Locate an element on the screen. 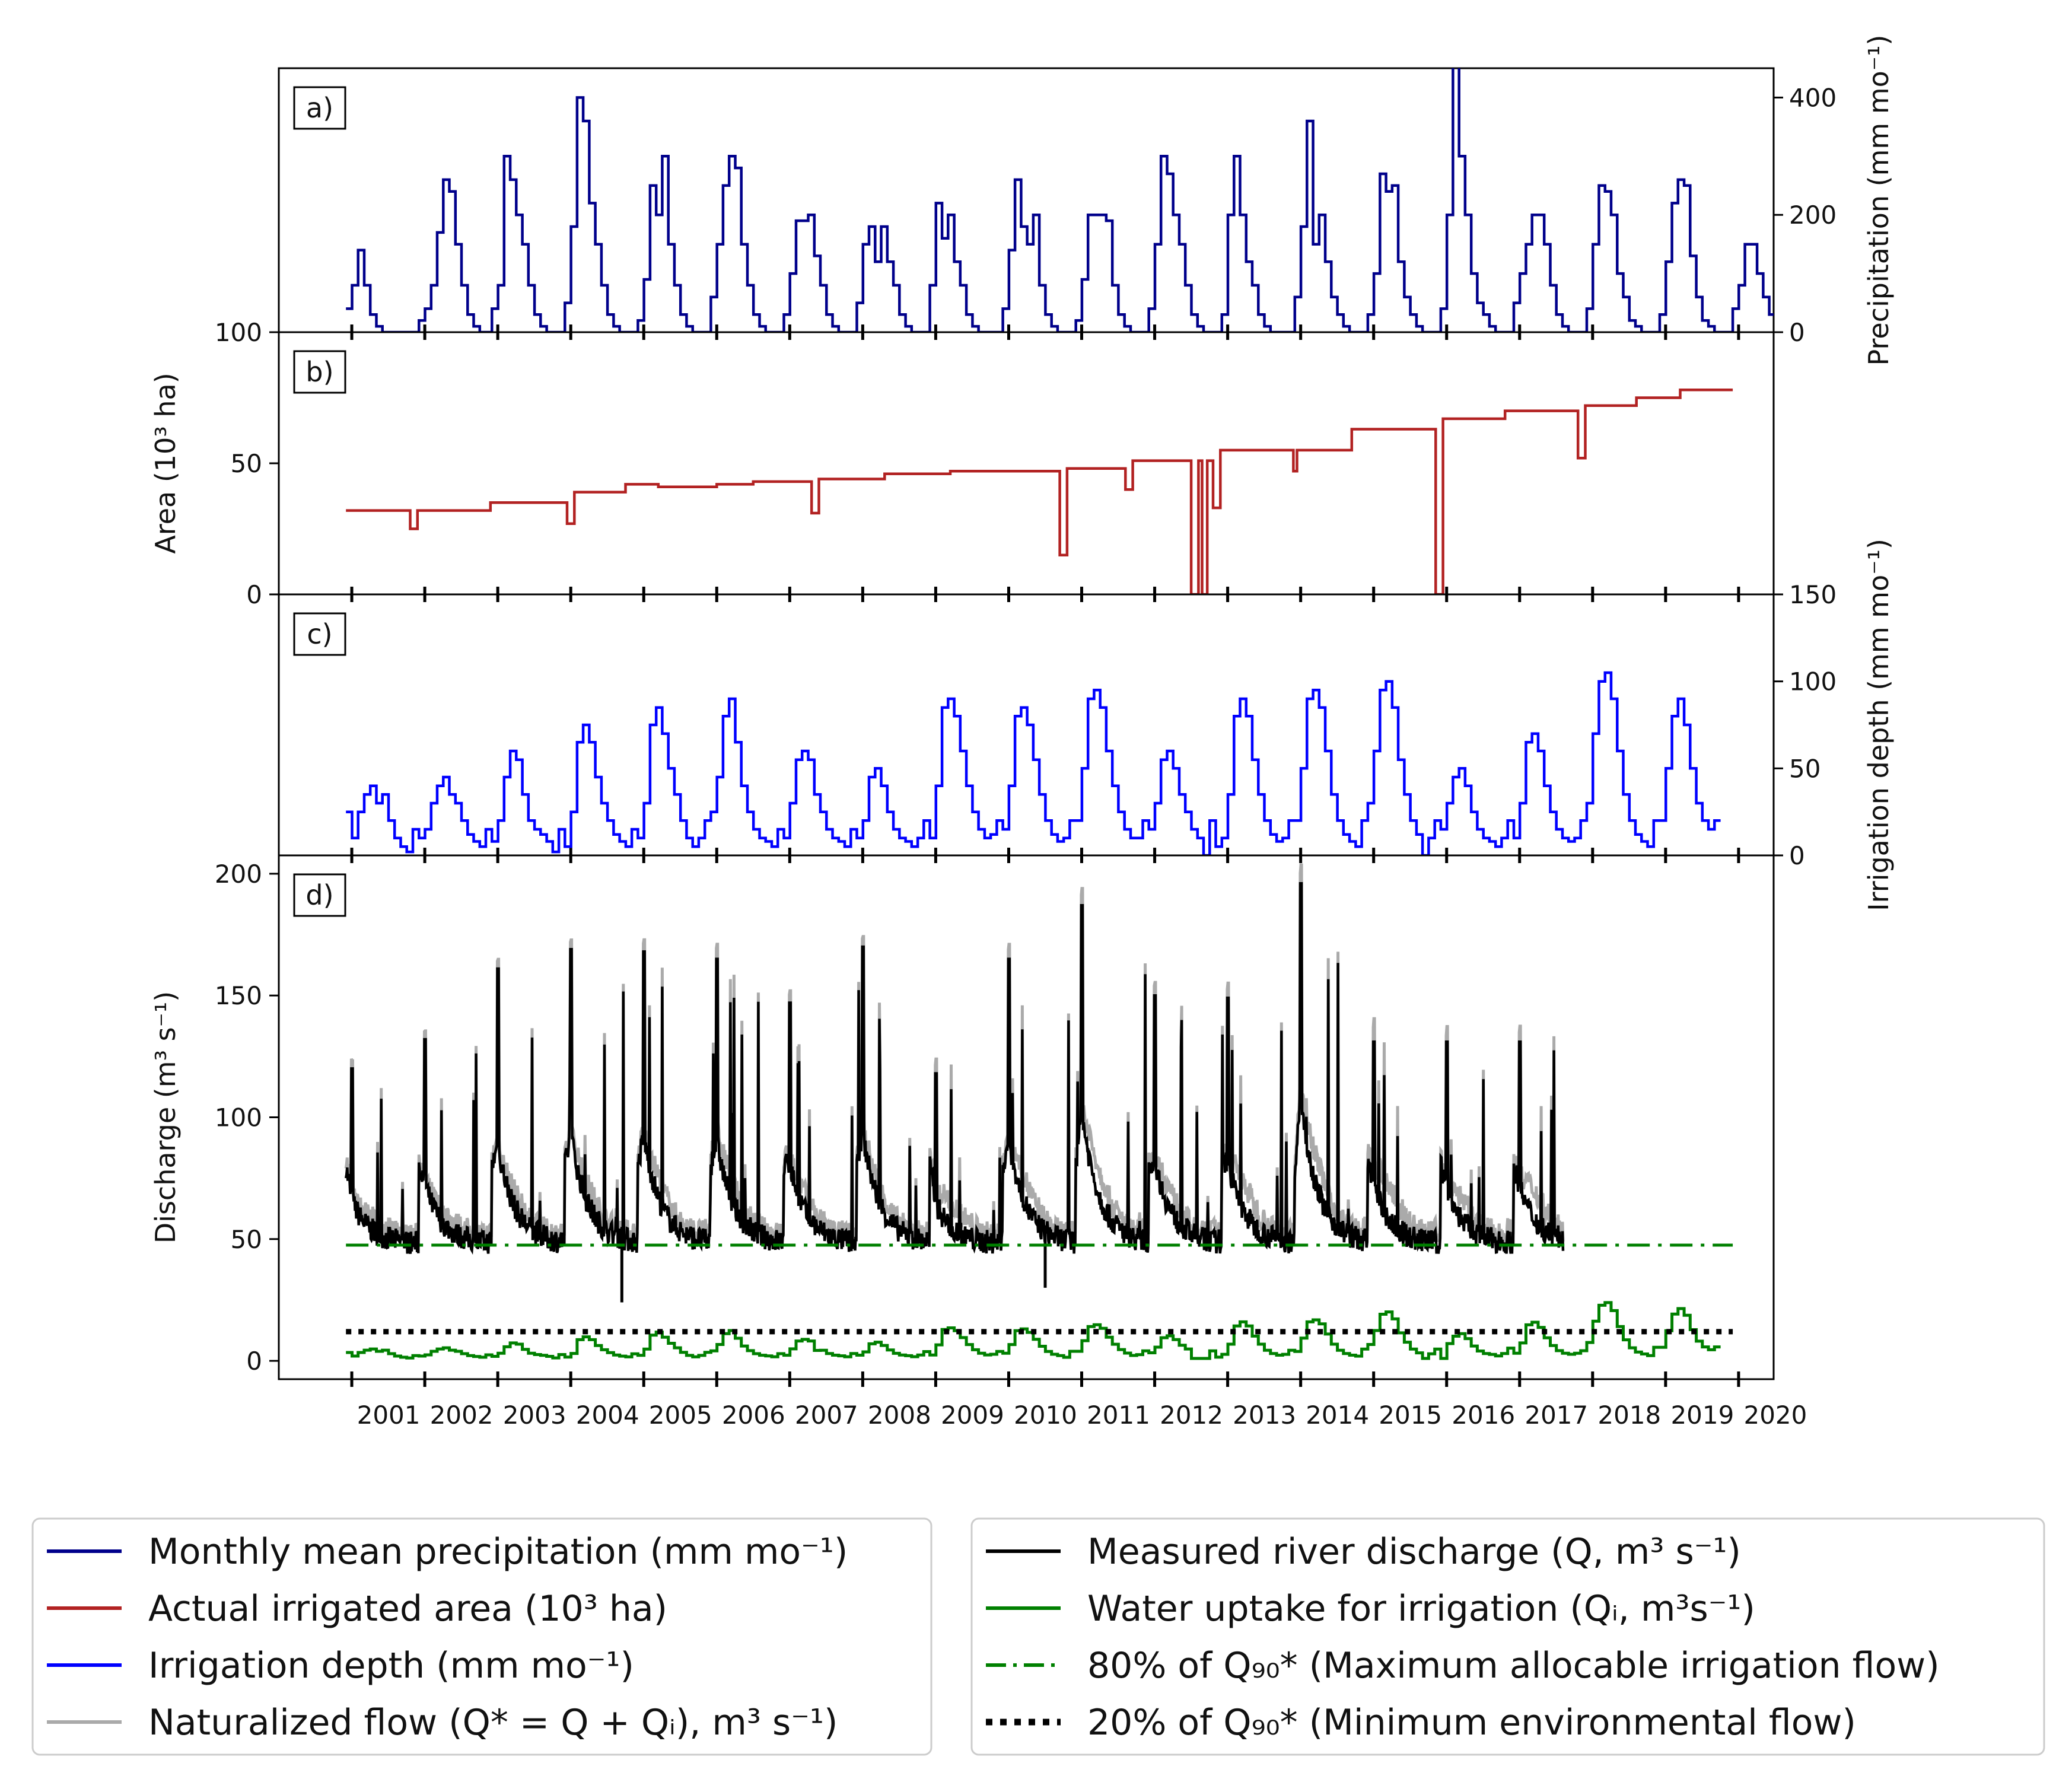 The width and height of the screenshot is (2072, 1779). measured-discharge-line is located at coordinates (955, 1068).